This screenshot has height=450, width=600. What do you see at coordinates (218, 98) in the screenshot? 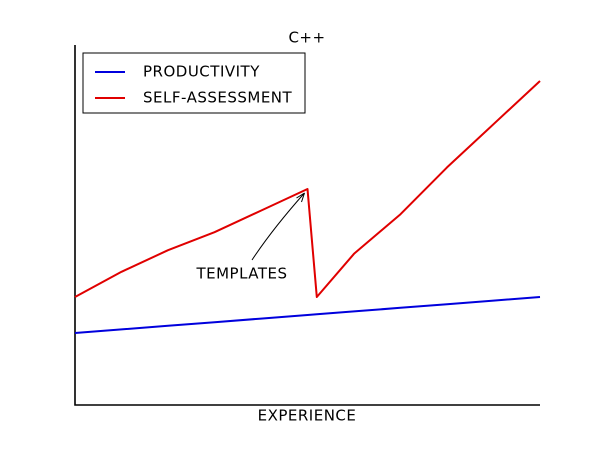
I see `legend-label: SELF-ASSESSMENT` at bounding box center [218, 98].